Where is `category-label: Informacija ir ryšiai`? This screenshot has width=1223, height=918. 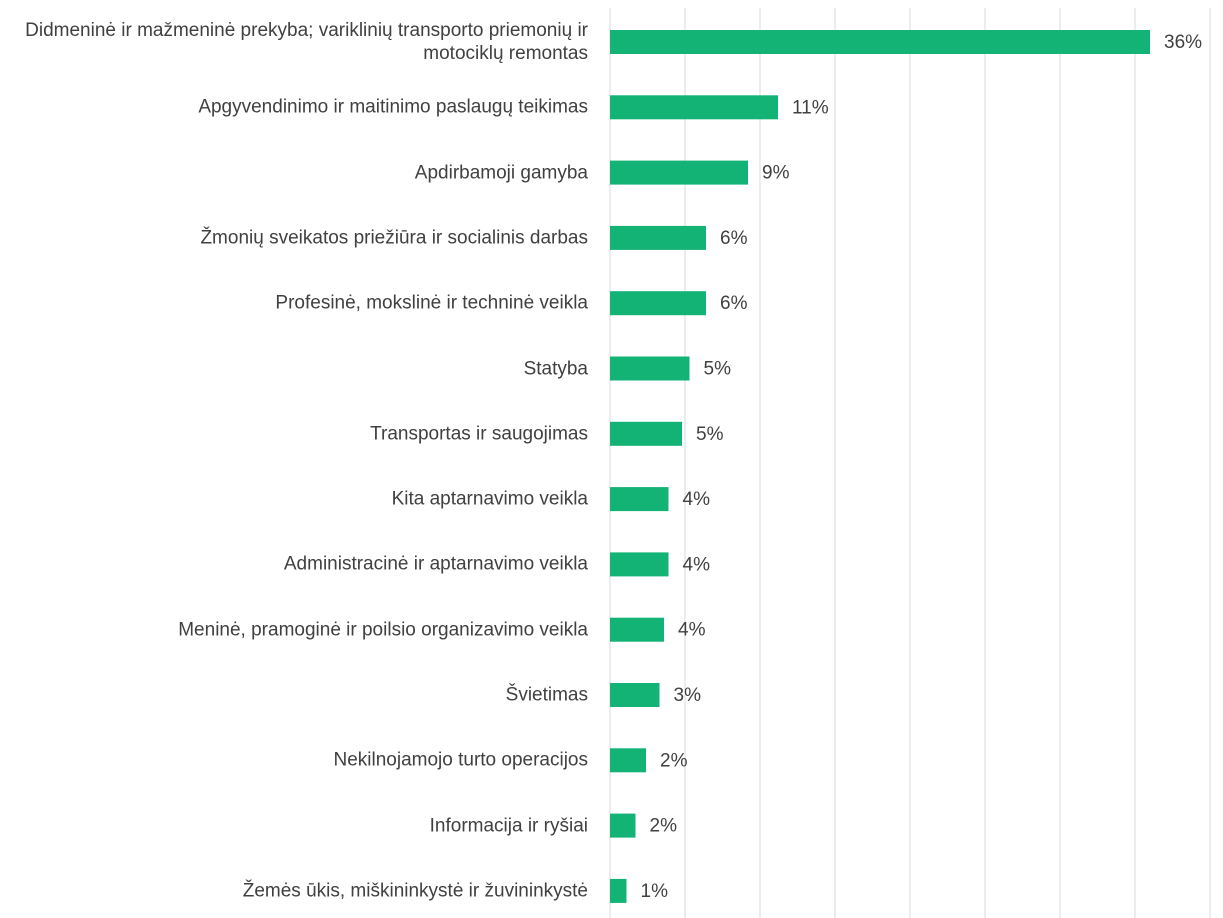 category-label: Informacija ir ryšiai is located at coordinates (508, 826).